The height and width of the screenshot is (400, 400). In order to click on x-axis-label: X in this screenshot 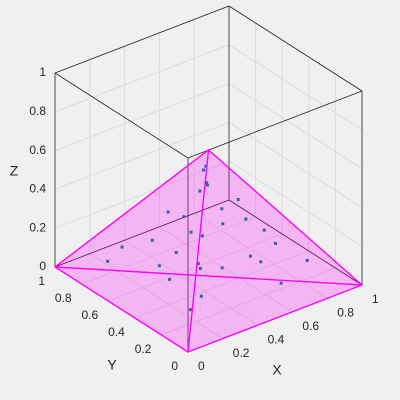, I will do `click(277, 370)`.